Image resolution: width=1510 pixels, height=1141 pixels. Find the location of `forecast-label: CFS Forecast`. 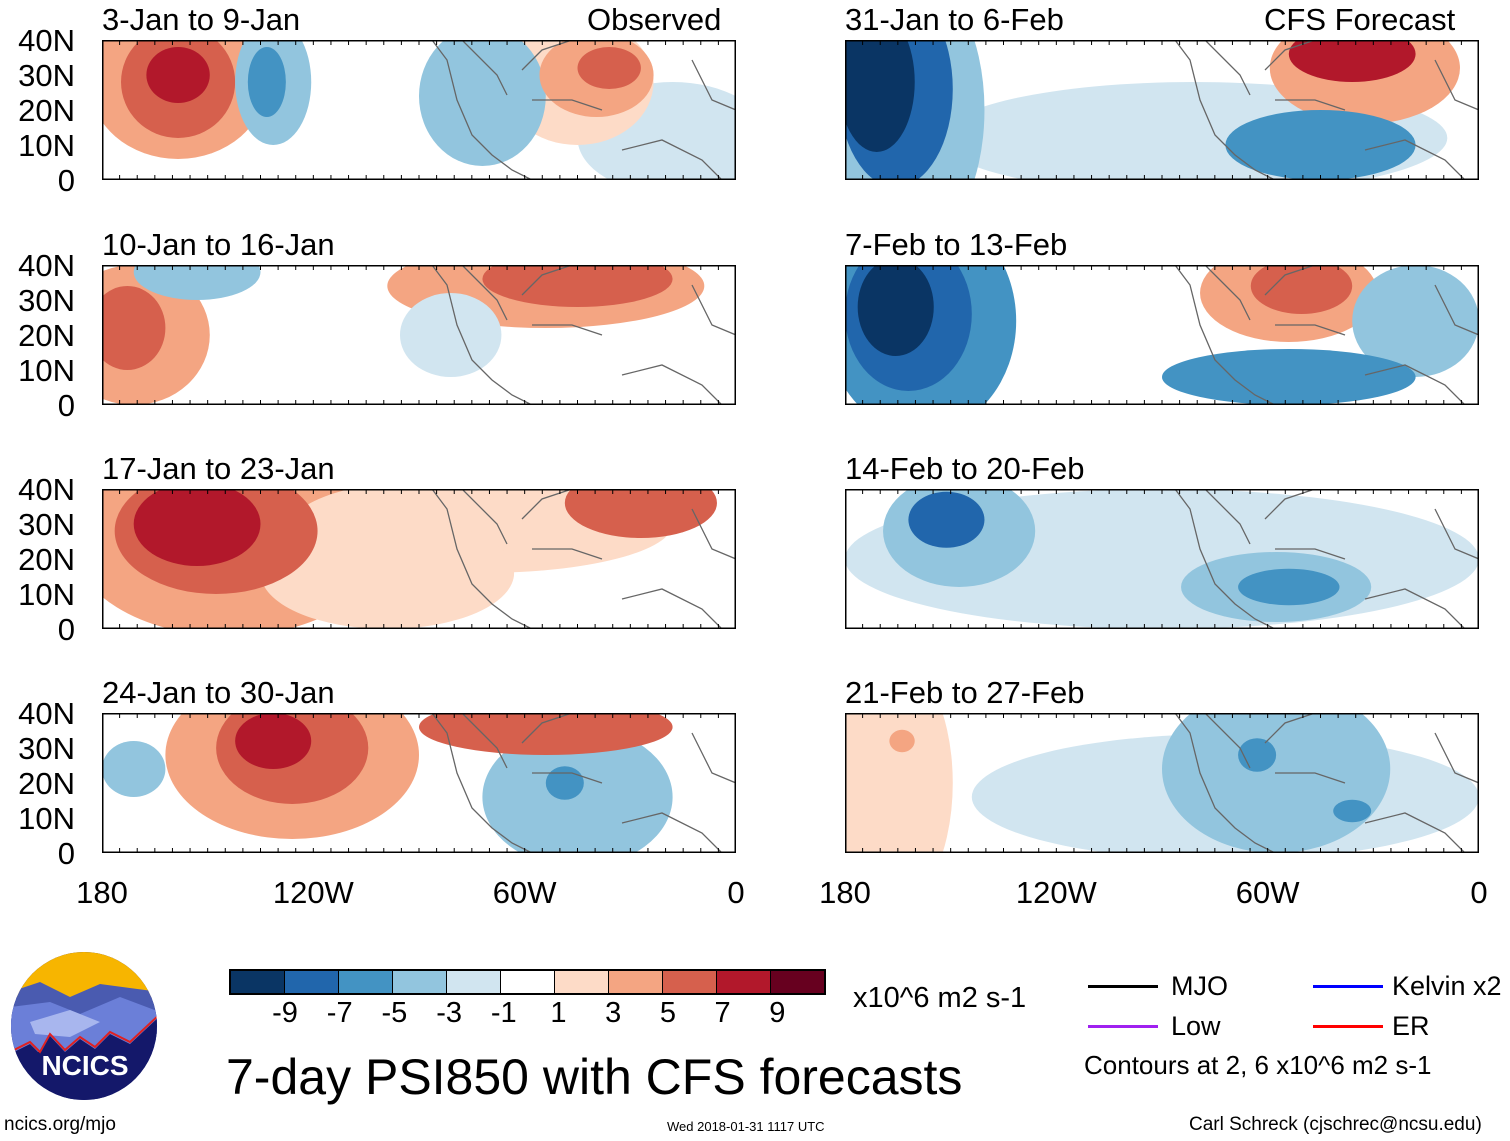

forecast-label: CFS Forecast is located at coordinates (1360, 19).